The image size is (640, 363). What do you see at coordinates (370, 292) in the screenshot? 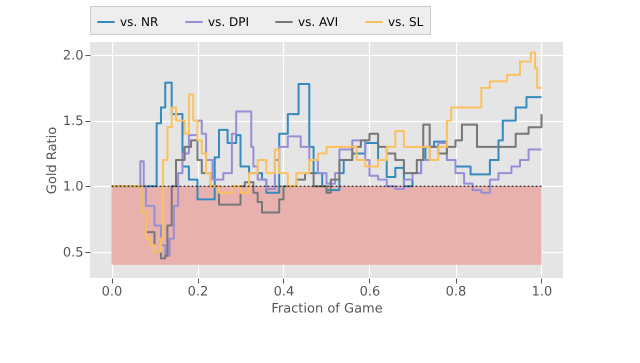
I see `x-tick-label: 0.6` at bounding box center [370, 292].